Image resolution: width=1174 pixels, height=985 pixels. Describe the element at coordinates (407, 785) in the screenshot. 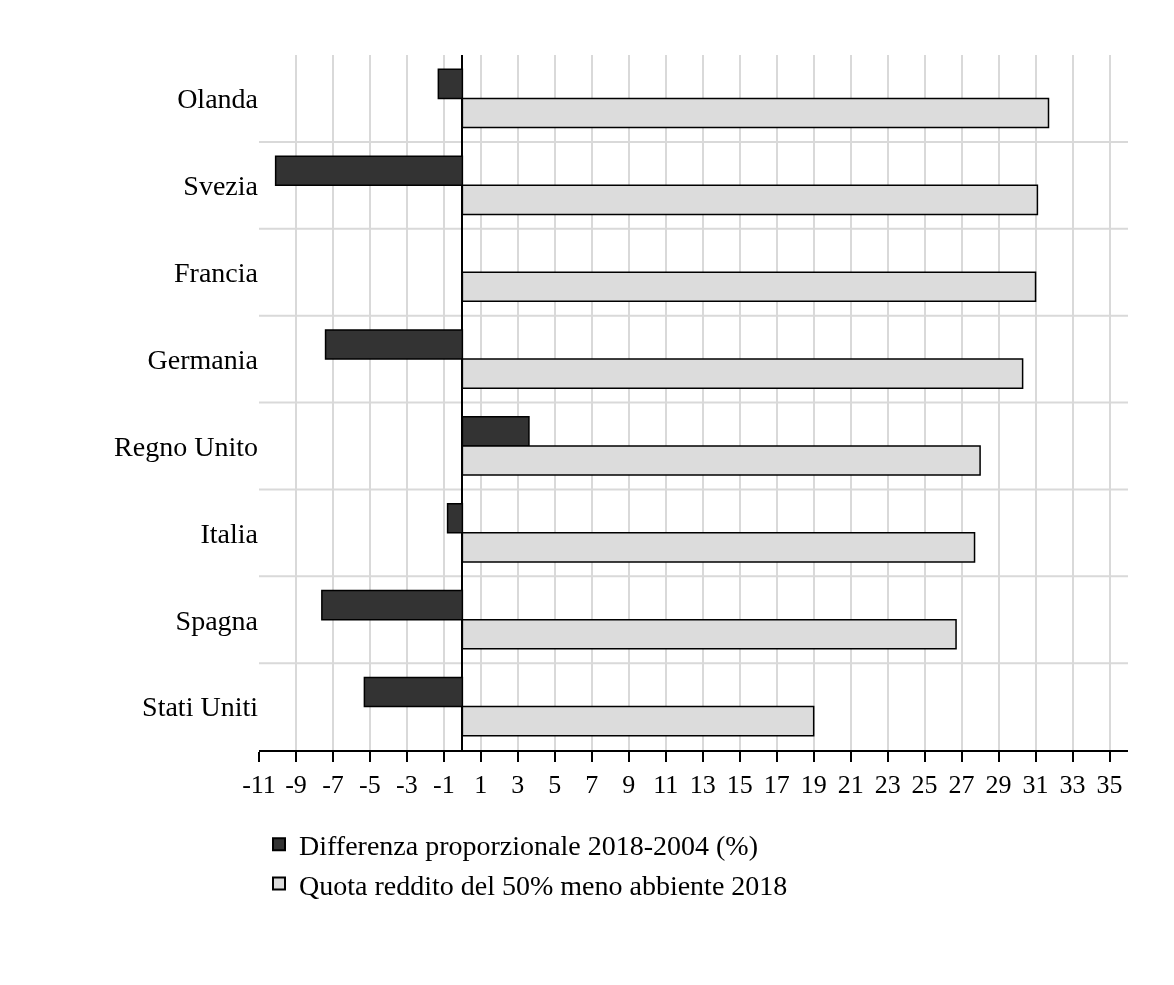

I see `x-tick-label: -3` at that location.